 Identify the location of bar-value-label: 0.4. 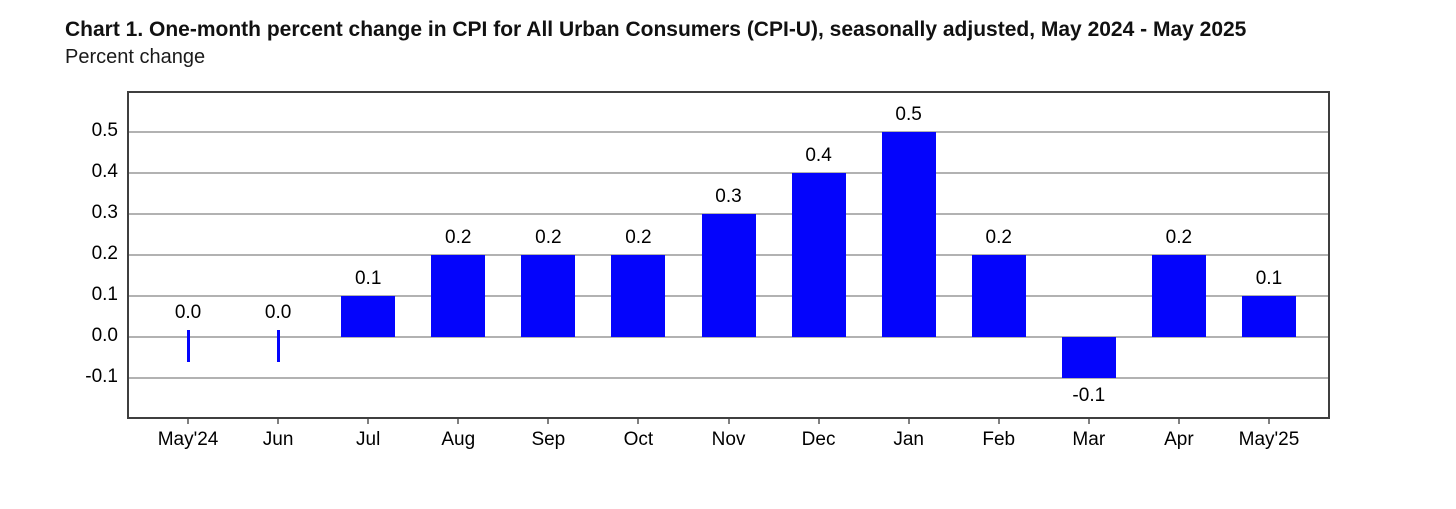
(818, 155).